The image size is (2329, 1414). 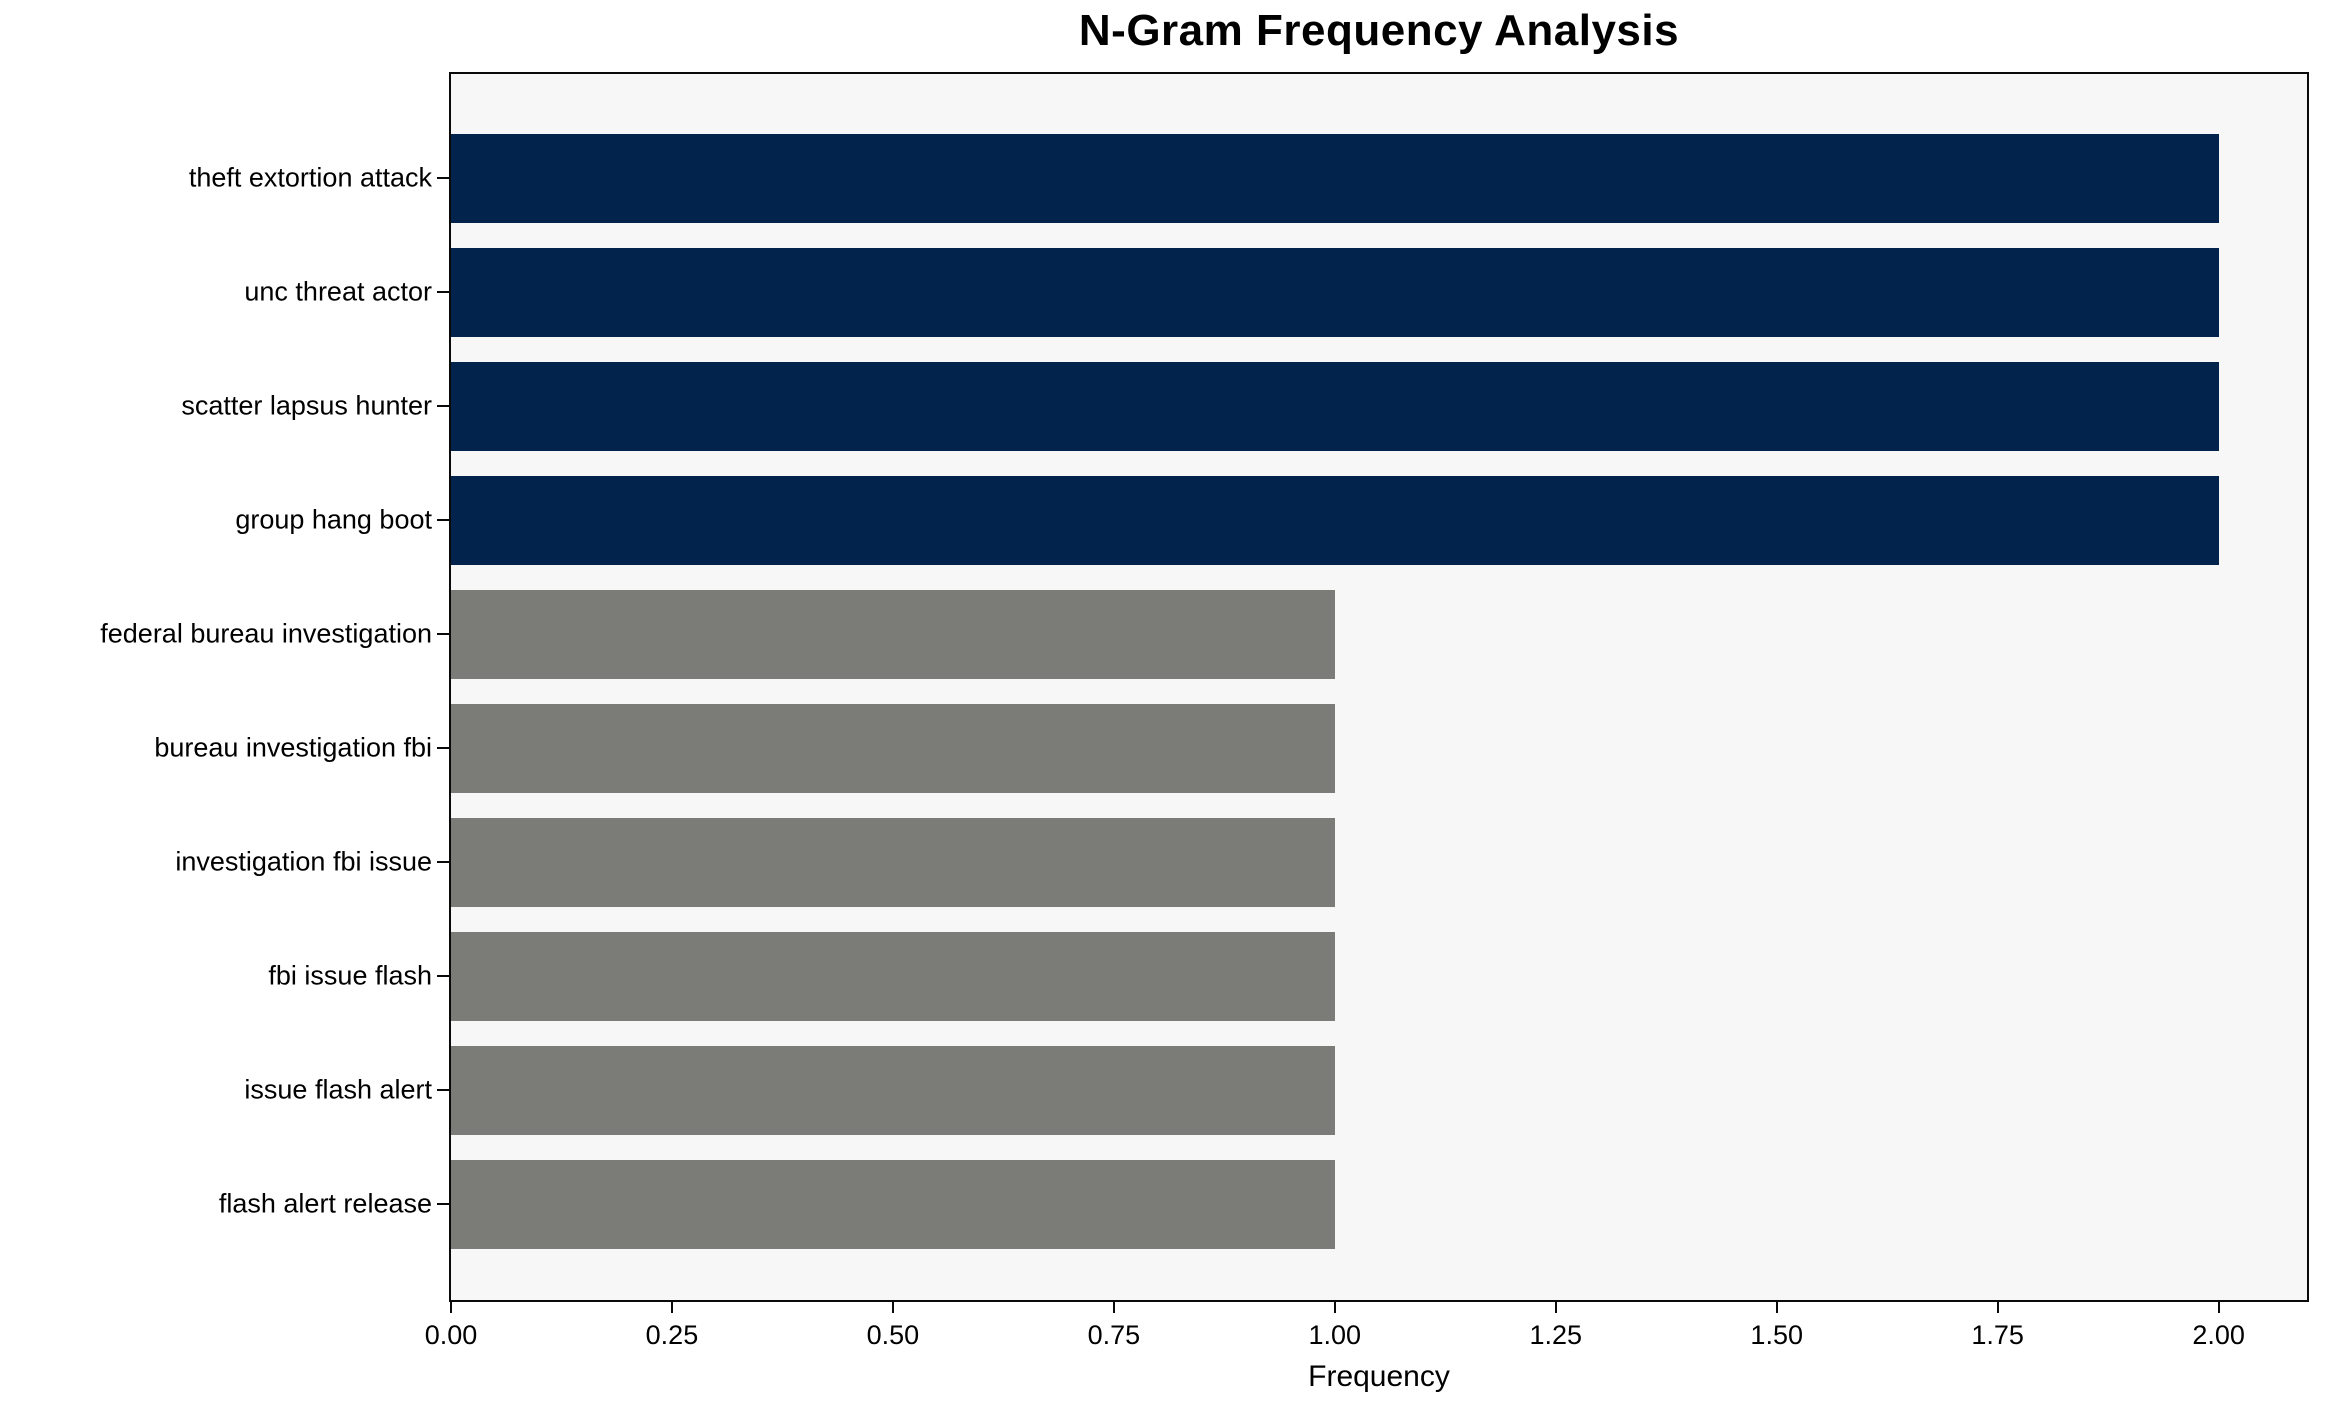 I want to click on y-tick-label: unc threat actor, so click(x=338, y=291).